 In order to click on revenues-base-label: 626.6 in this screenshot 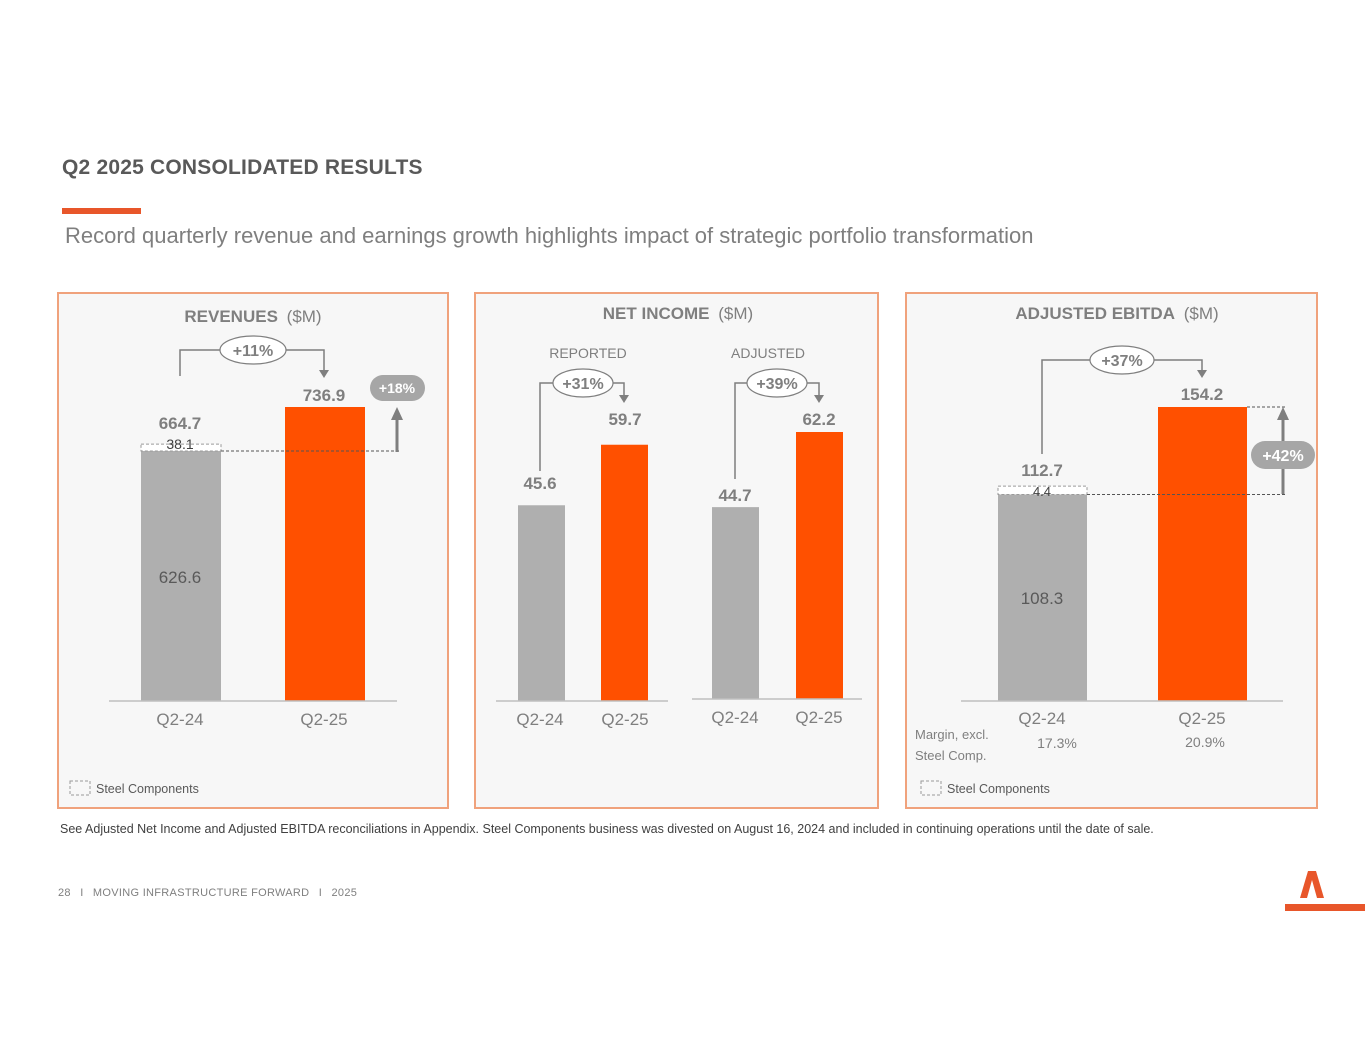, I will do `click(180, 577)`.